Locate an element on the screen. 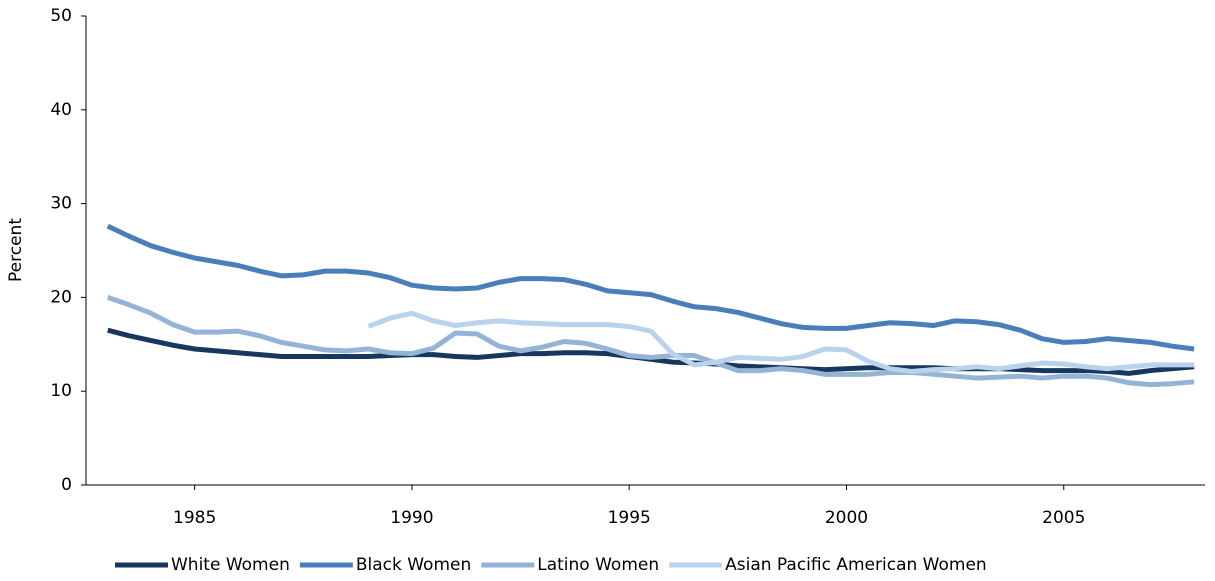  legend-label: Latino Women is located at coordinates (598, 565).